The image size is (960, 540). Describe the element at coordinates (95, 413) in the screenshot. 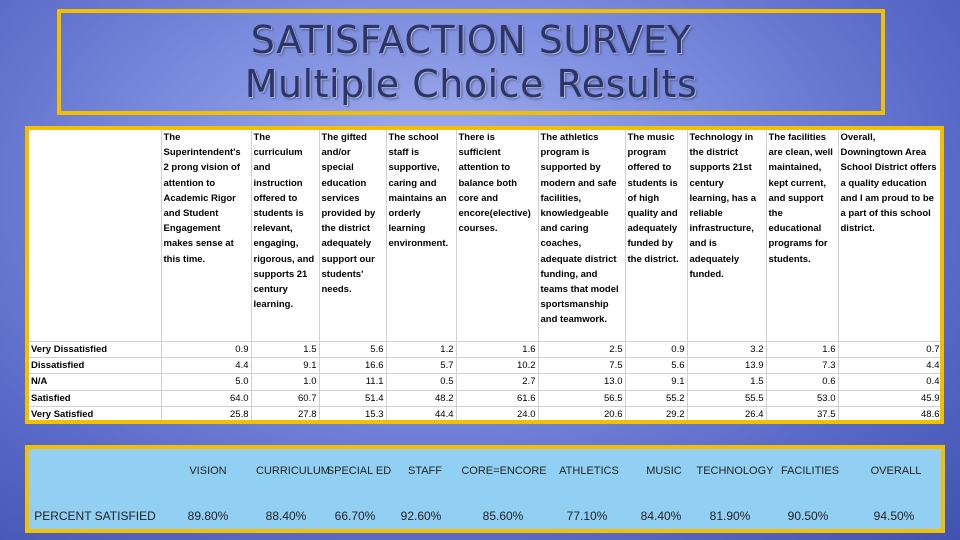

I see `row-label: Very Satisfied` at that location.